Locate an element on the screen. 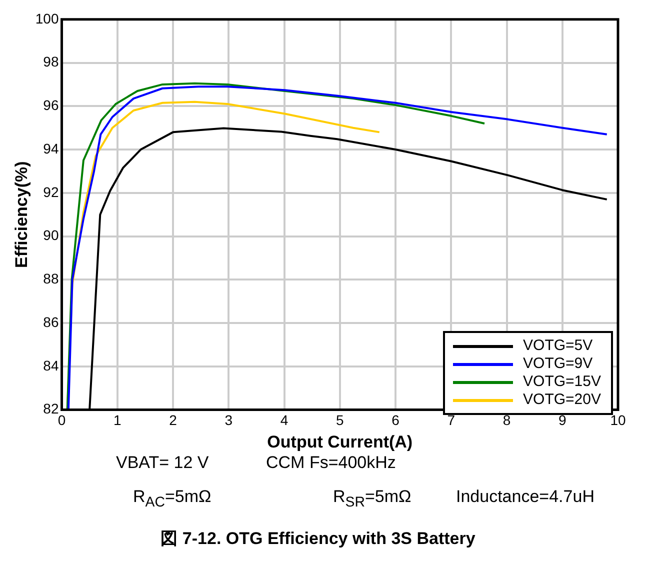 This screenshot has height=571, width=646. y-tick-label: 86 is located at coordinates (51, 322).